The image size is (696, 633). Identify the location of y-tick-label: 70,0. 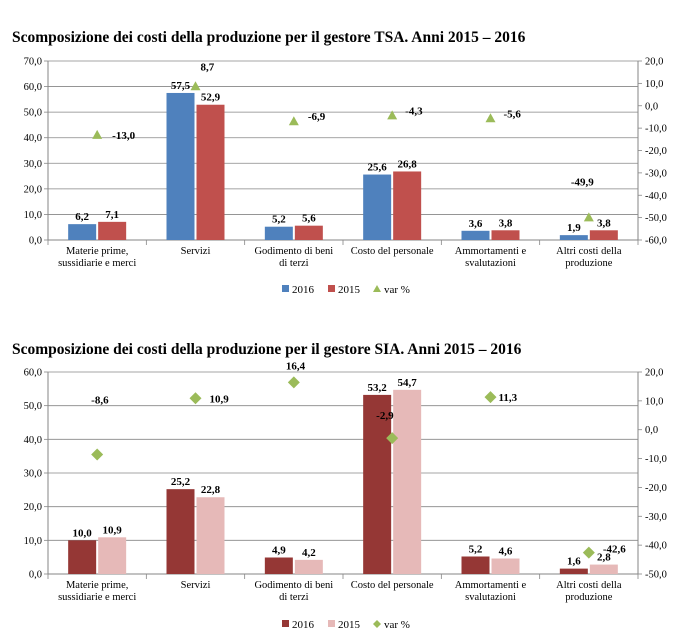
(33, 62).